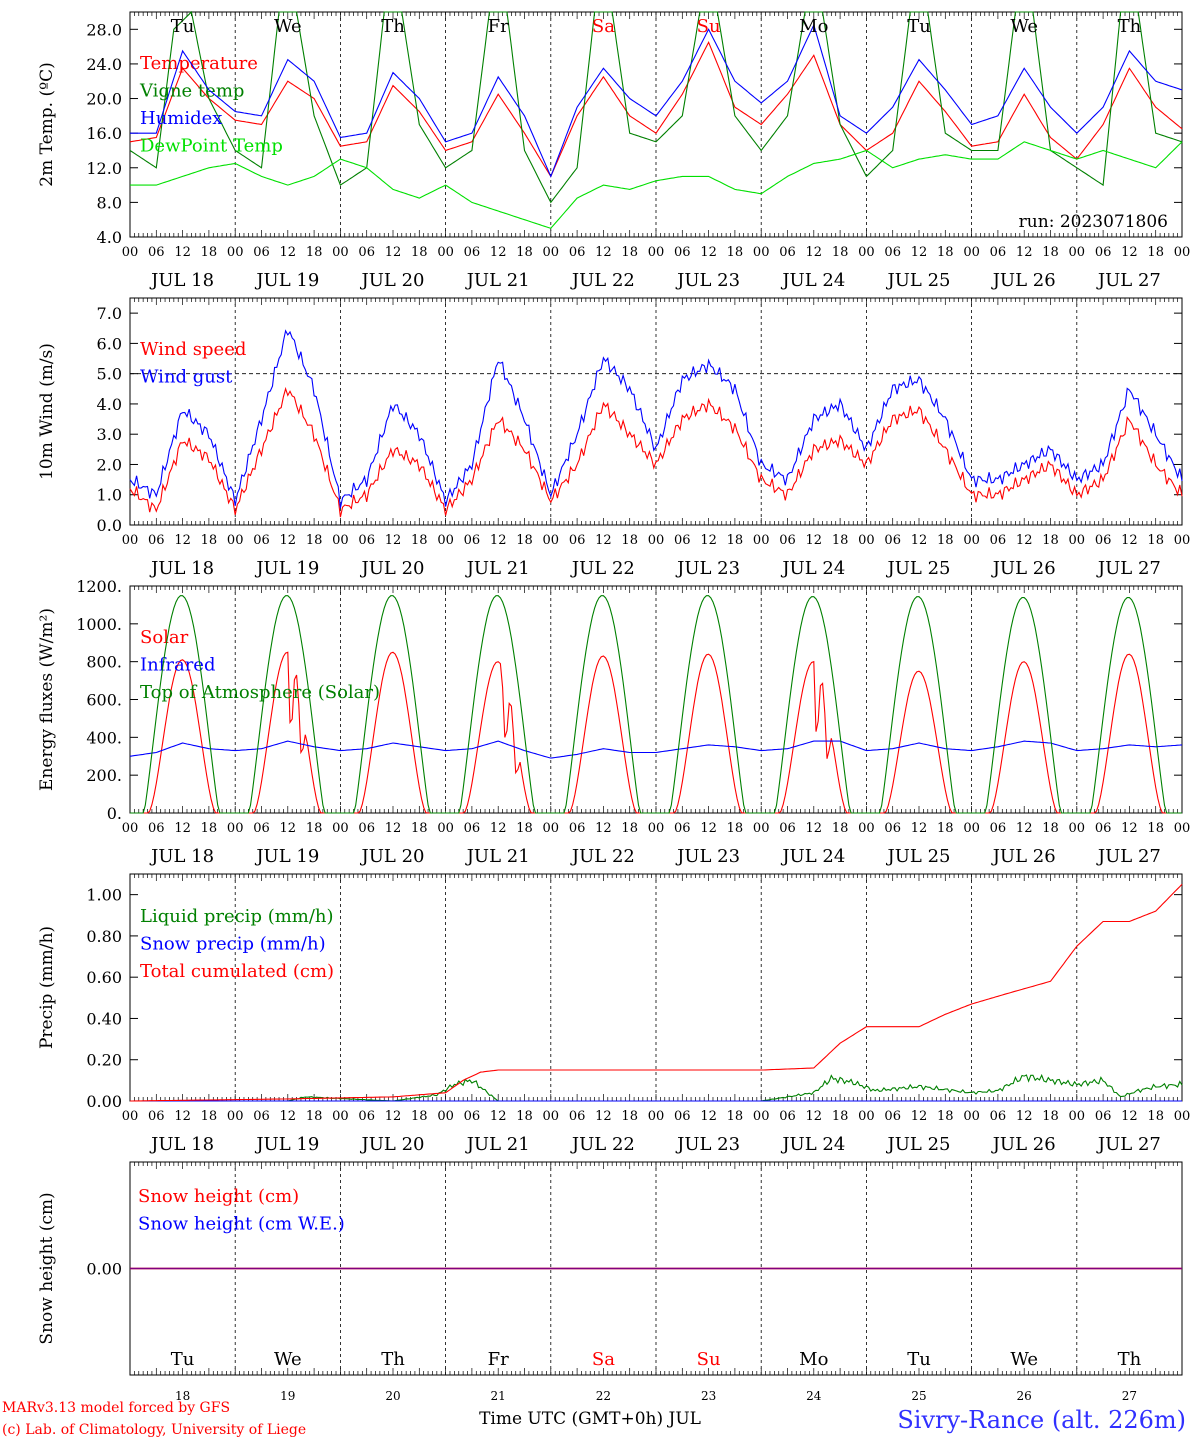  I want to click on weekday-label: Fr, so click(498, 26).